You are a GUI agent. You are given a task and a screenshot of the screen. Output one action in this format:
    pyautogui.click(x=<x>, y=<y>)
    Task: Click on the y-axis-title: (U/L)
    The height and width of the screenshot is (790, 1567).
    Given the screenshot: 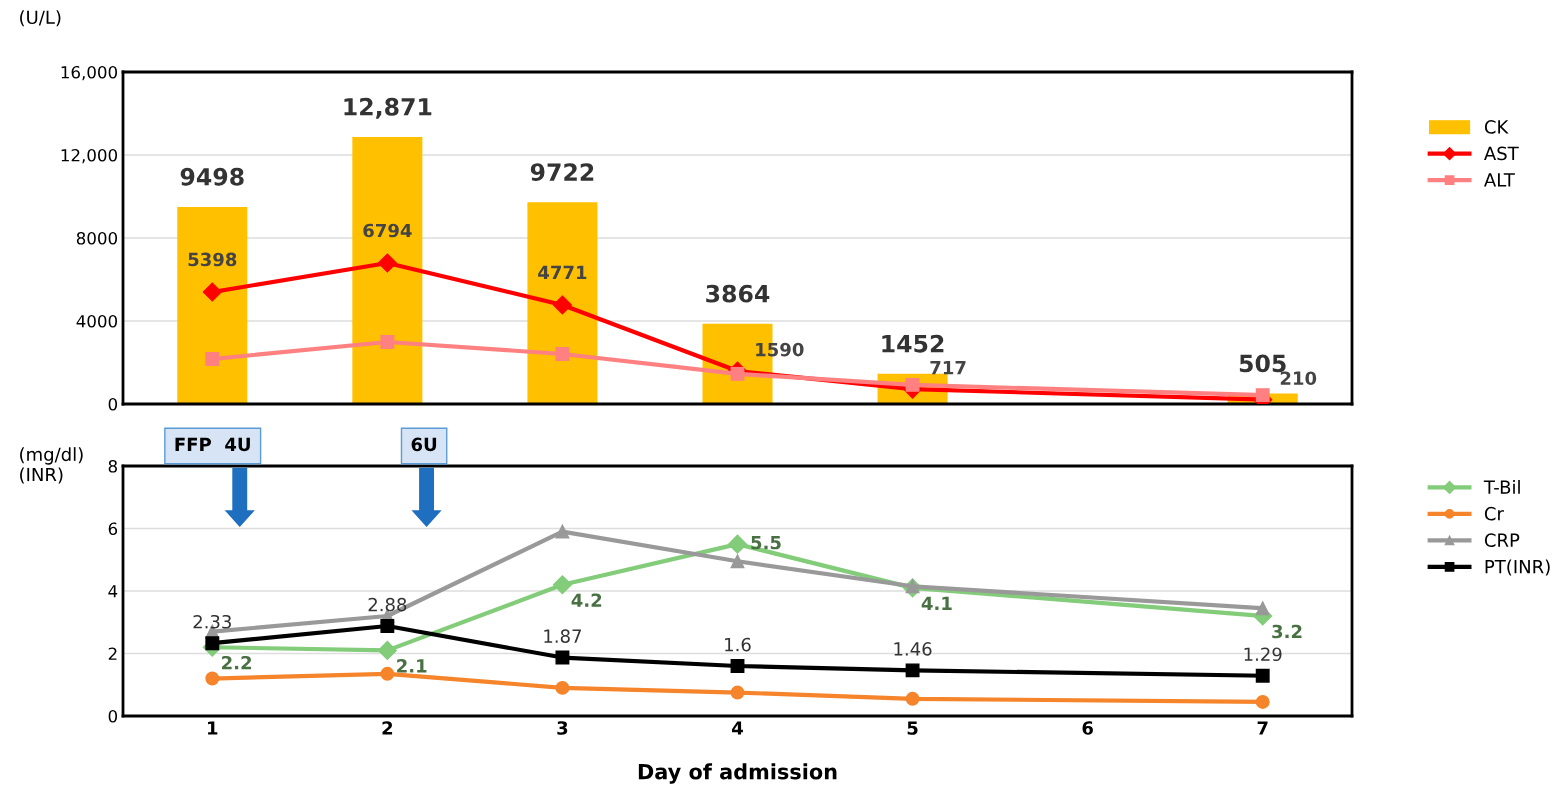 What is the action you would take?
    pyautogui.click(x=40, y=18)
    